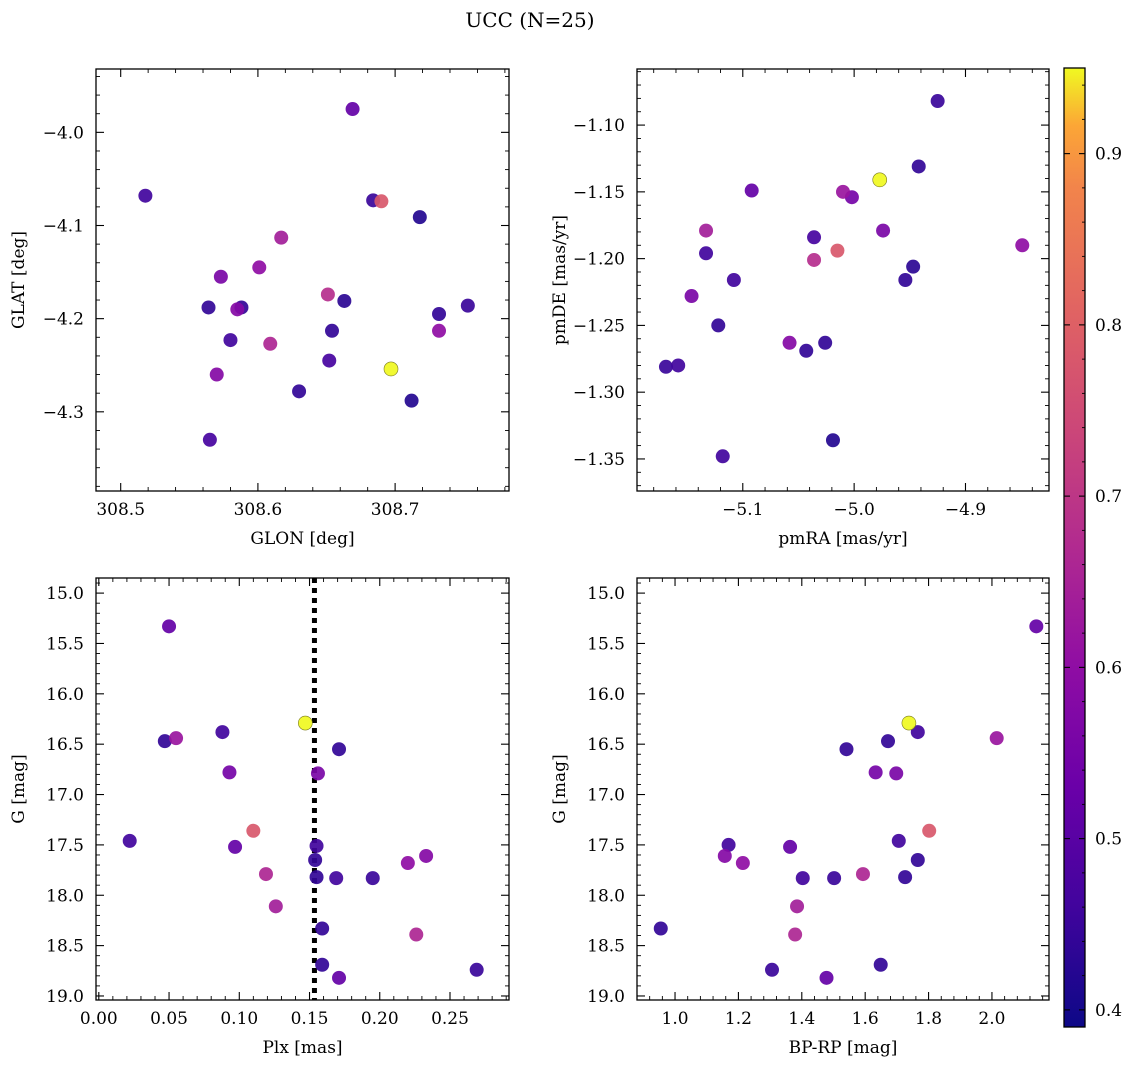 The width and height of the screenshot is (1136, 1068). Describe the element at coordinates (599, 260) in the screenshot. I see `y-tick-label: −1.20` at that location.